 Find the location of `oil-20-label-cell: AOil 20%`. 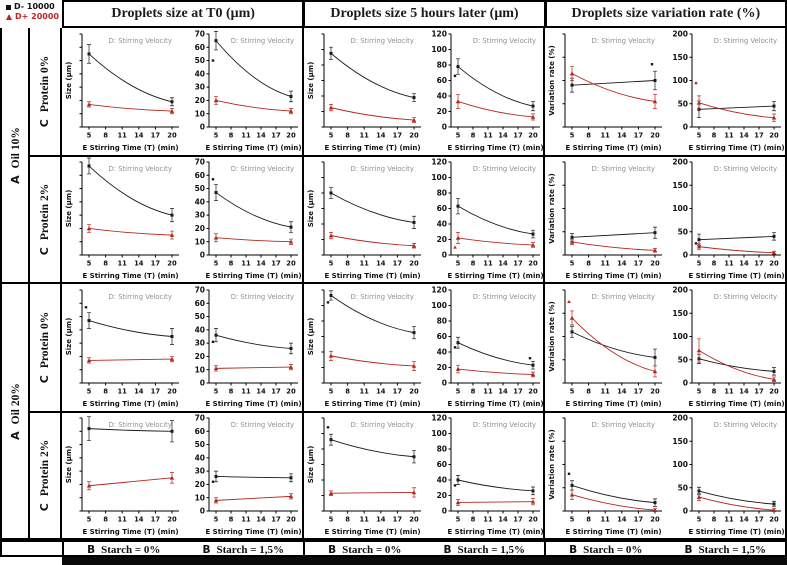

oil-20-label-cell: AOil 20% is located at coordinates (16, 411).